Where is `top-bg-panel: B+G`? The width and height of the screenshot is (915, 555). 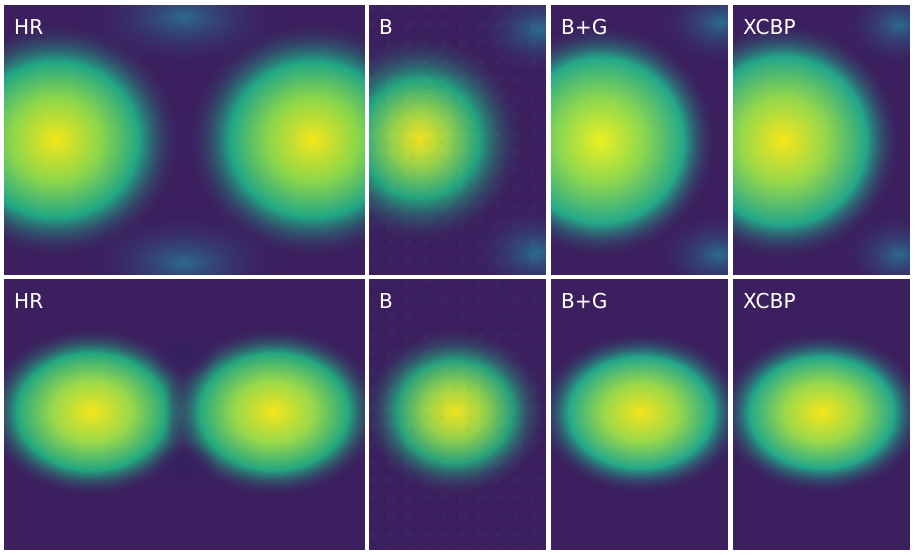
top-bg-panel: B+G is located at coordinates (639, 140).